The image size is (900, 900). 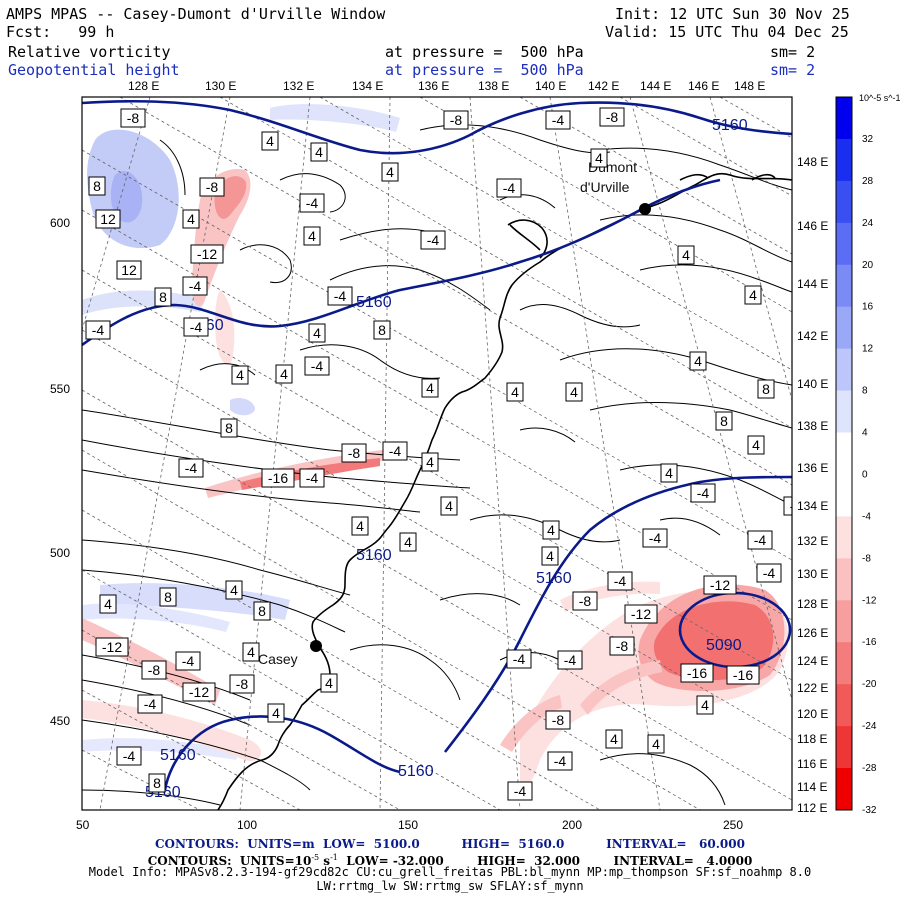 I want to click on right-lon-label: 120 E, so click(x=812, y=714).